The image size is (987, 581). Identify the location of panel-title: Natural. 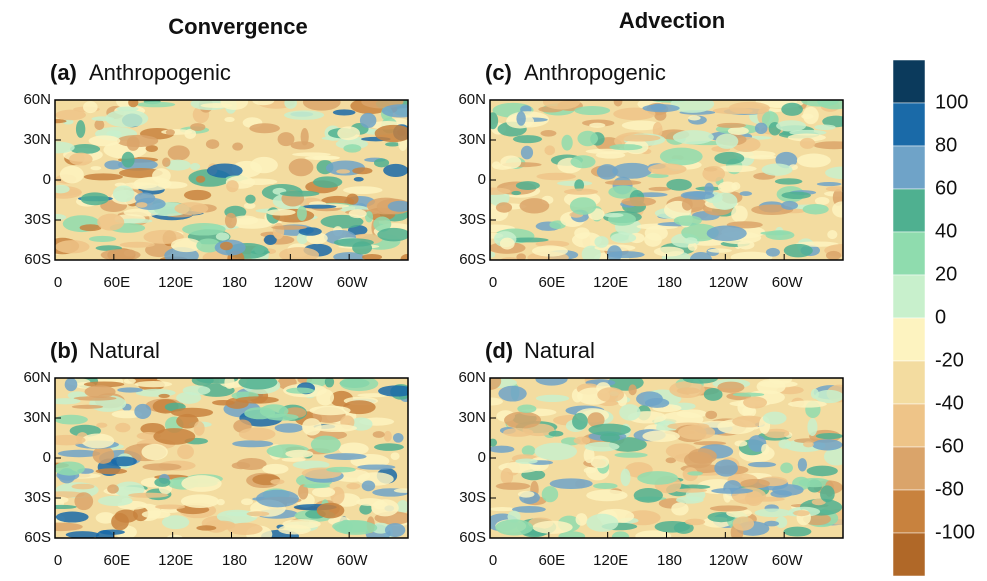
(559, 350).